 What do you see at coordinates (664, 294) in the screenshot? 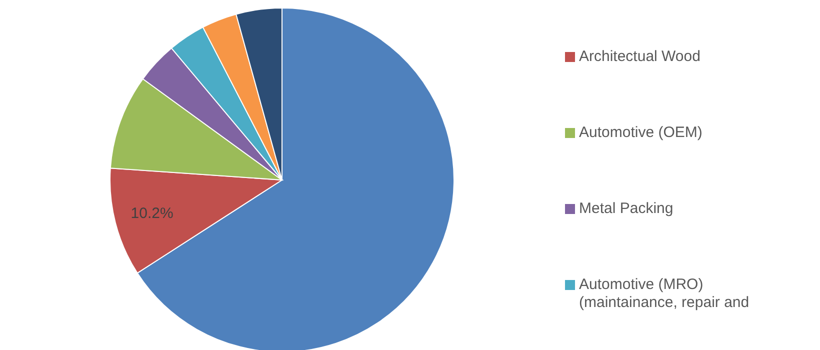
I see `legend-label: Automotive (MRO) (maintainance, repair and` at bounding box center [664, 294].